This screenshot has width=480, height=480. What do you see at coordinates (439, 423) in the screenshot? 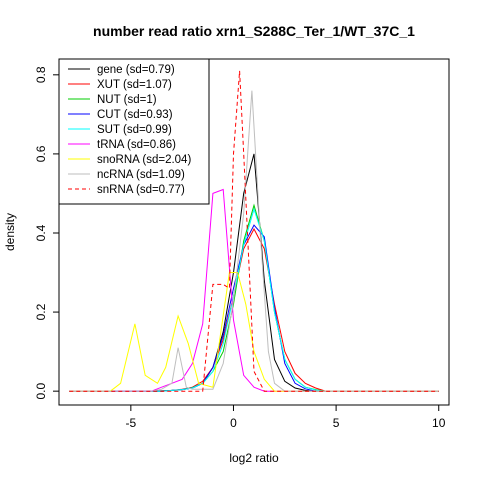
I see `x-tick-label: 10` at bounding box center [439, 423].